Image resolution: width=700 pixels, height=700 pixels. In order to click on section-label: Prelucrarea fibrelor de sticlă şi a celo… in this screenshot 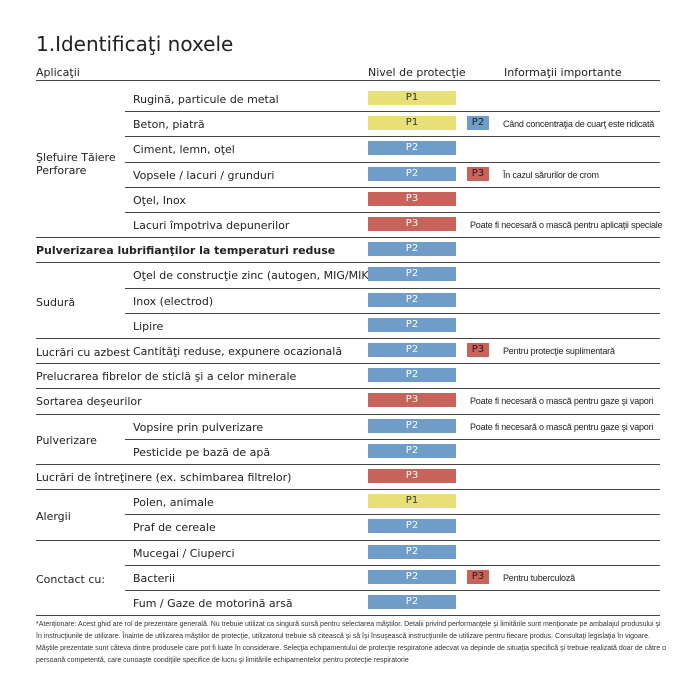, I will do `click(166, 377)`.